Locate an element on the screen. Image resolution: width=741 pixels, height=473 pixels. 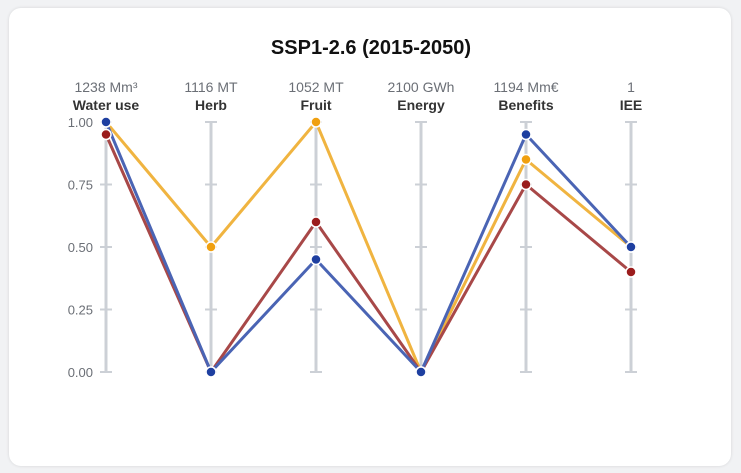
y-tick-label: 0.75 is located at coordinates (80, 185).